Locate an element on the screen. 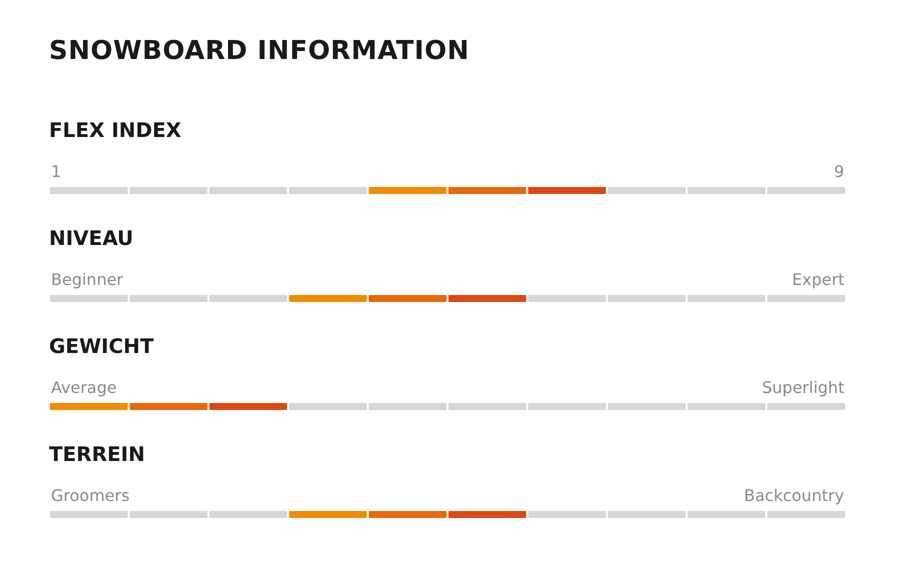  text: Backcountry is located at coordinates (794, 495).